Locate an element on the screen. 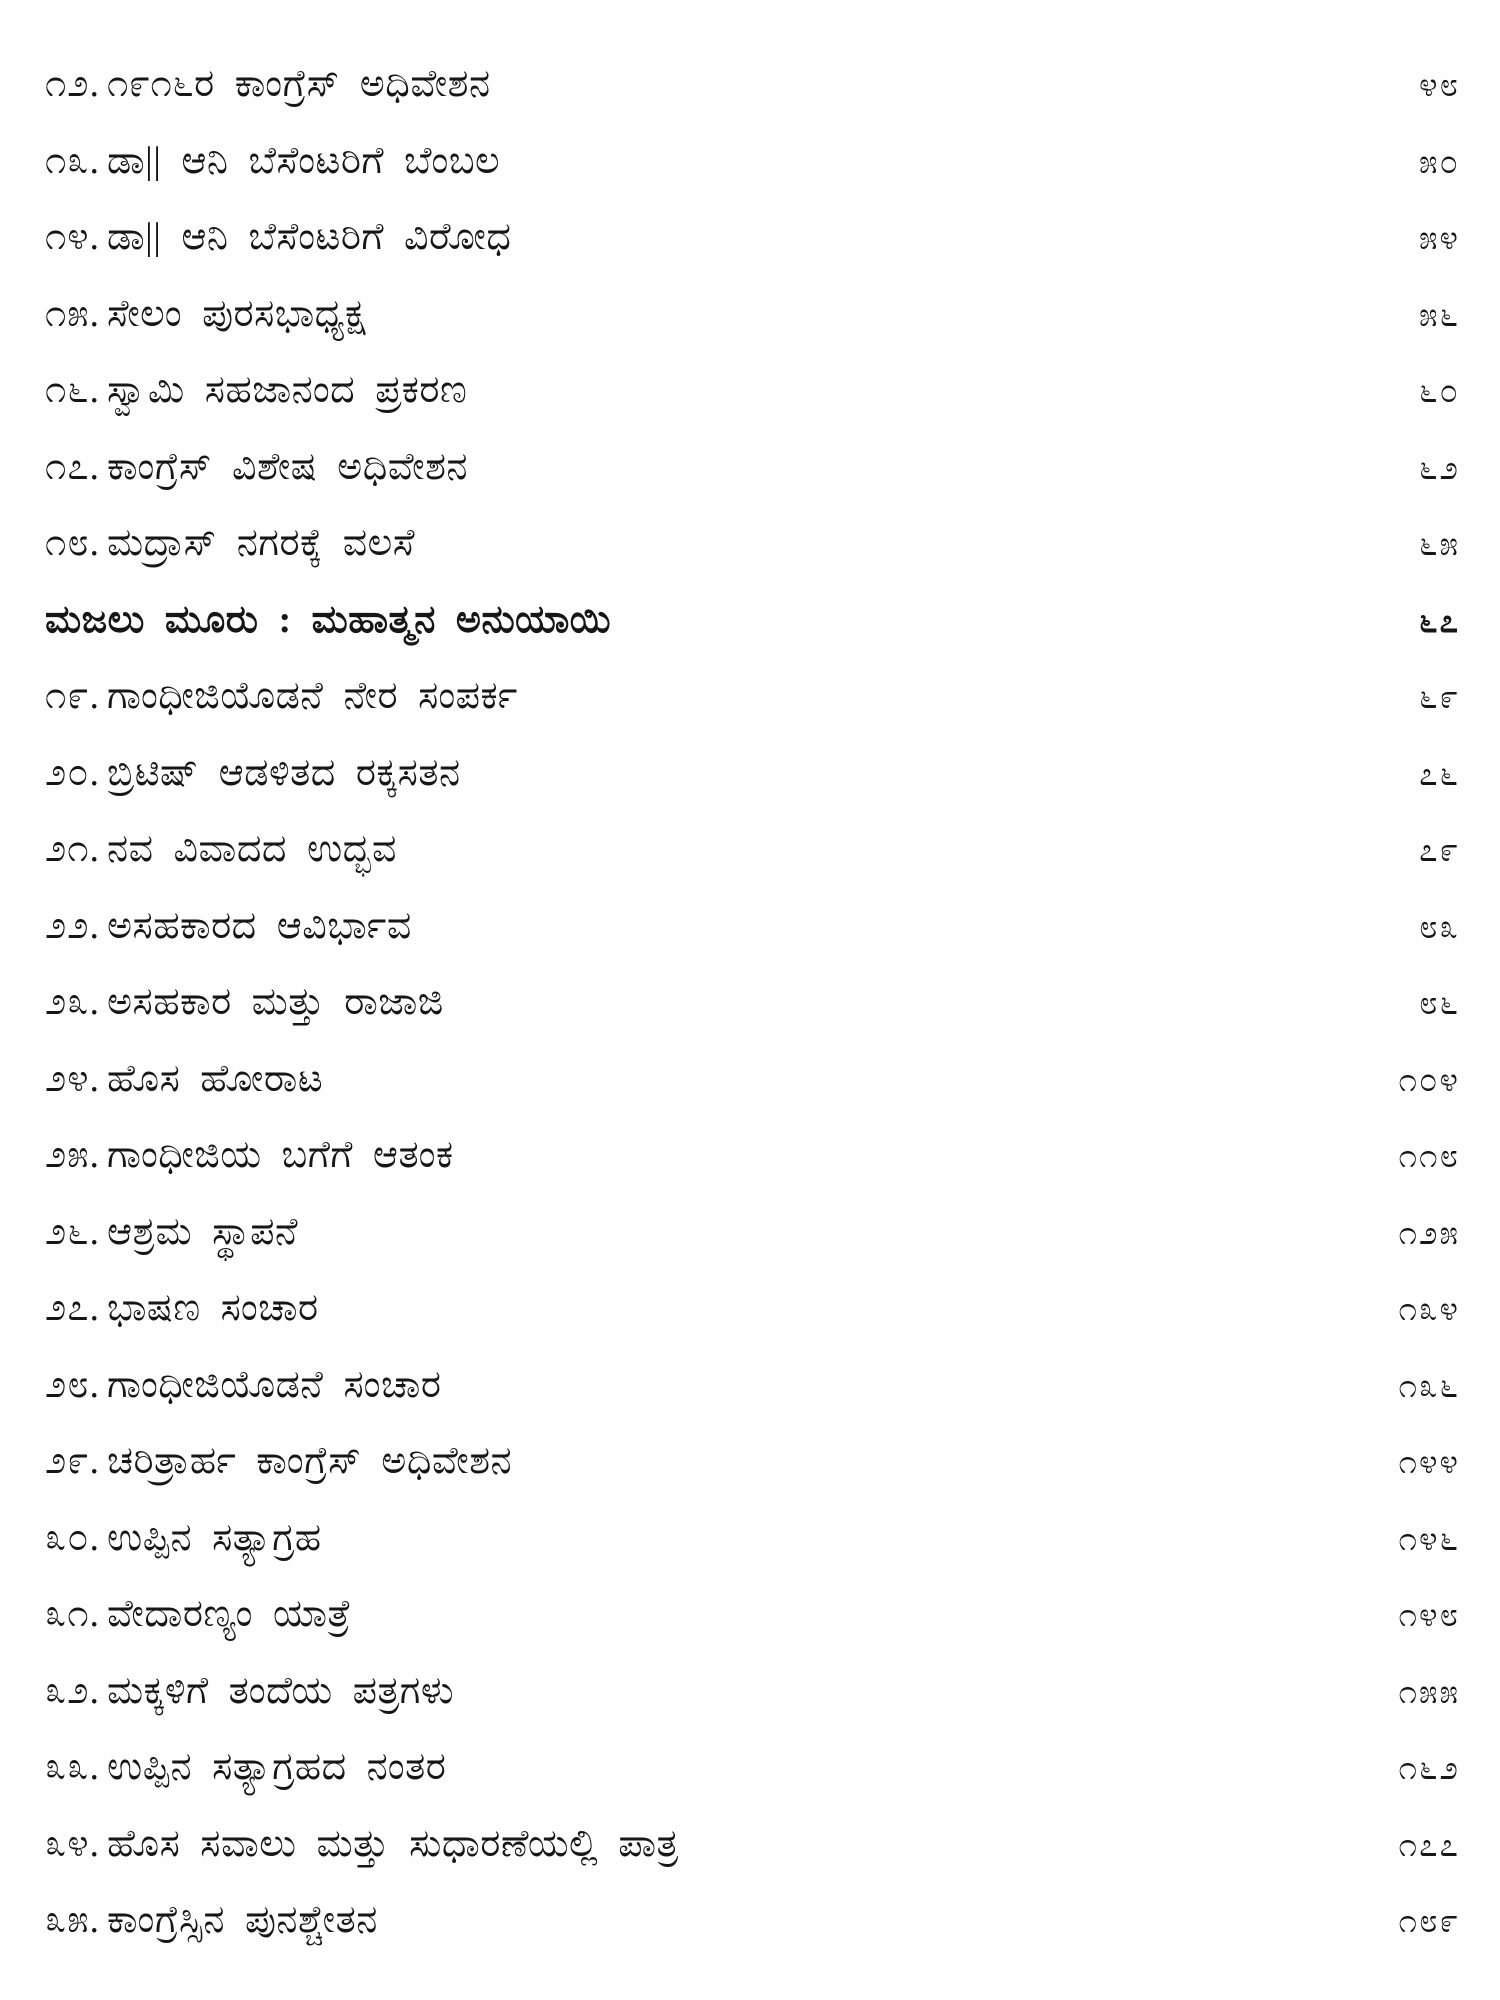 This screenshot has width=1500, height=2000. toc-row: ೩೦. ಉಪ್ಪಿನ ಸತ್ಯಾಗ್ರಹ ೧೪೬ is located at coordinates (752, 1538).